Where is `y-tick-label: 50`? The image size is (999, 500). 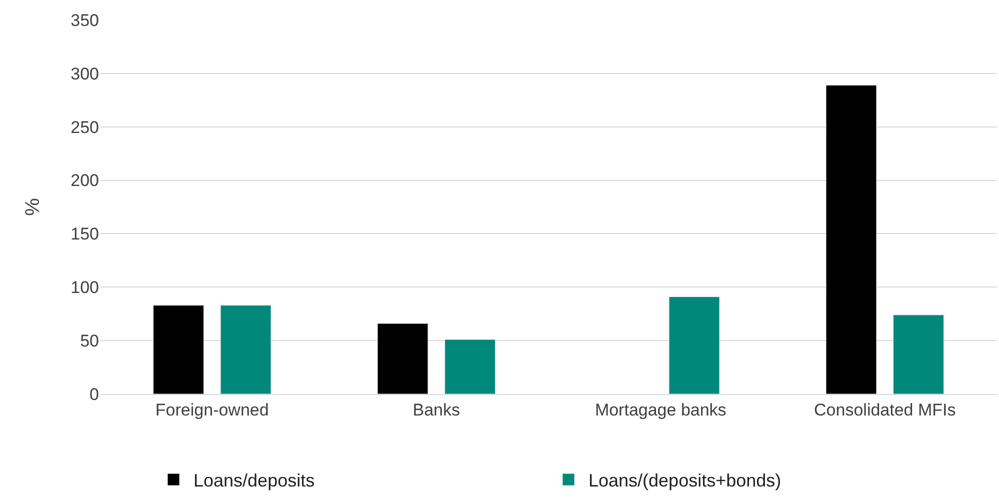
y-tick-label: 50 is located at coordinates (89, 341).